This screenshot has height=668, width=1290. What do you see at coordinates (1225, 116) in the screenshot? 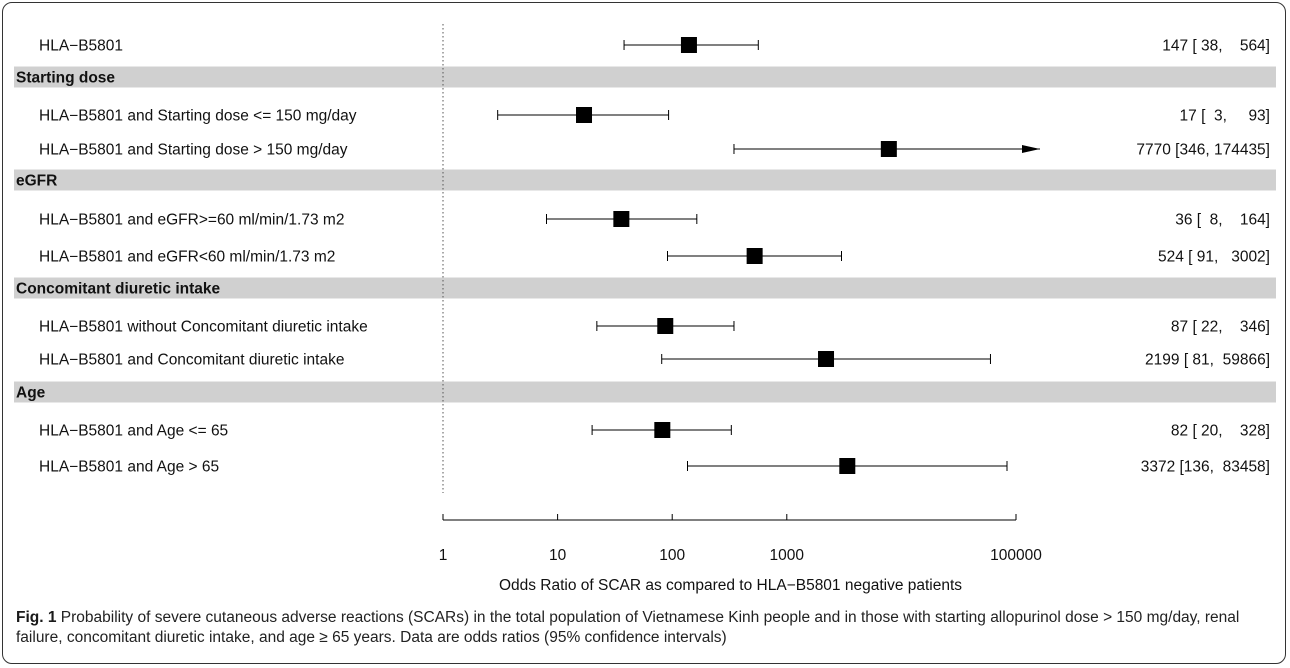
I see `ci-text: 17 [ 3, 93]` at bounding box center [1225, 116].